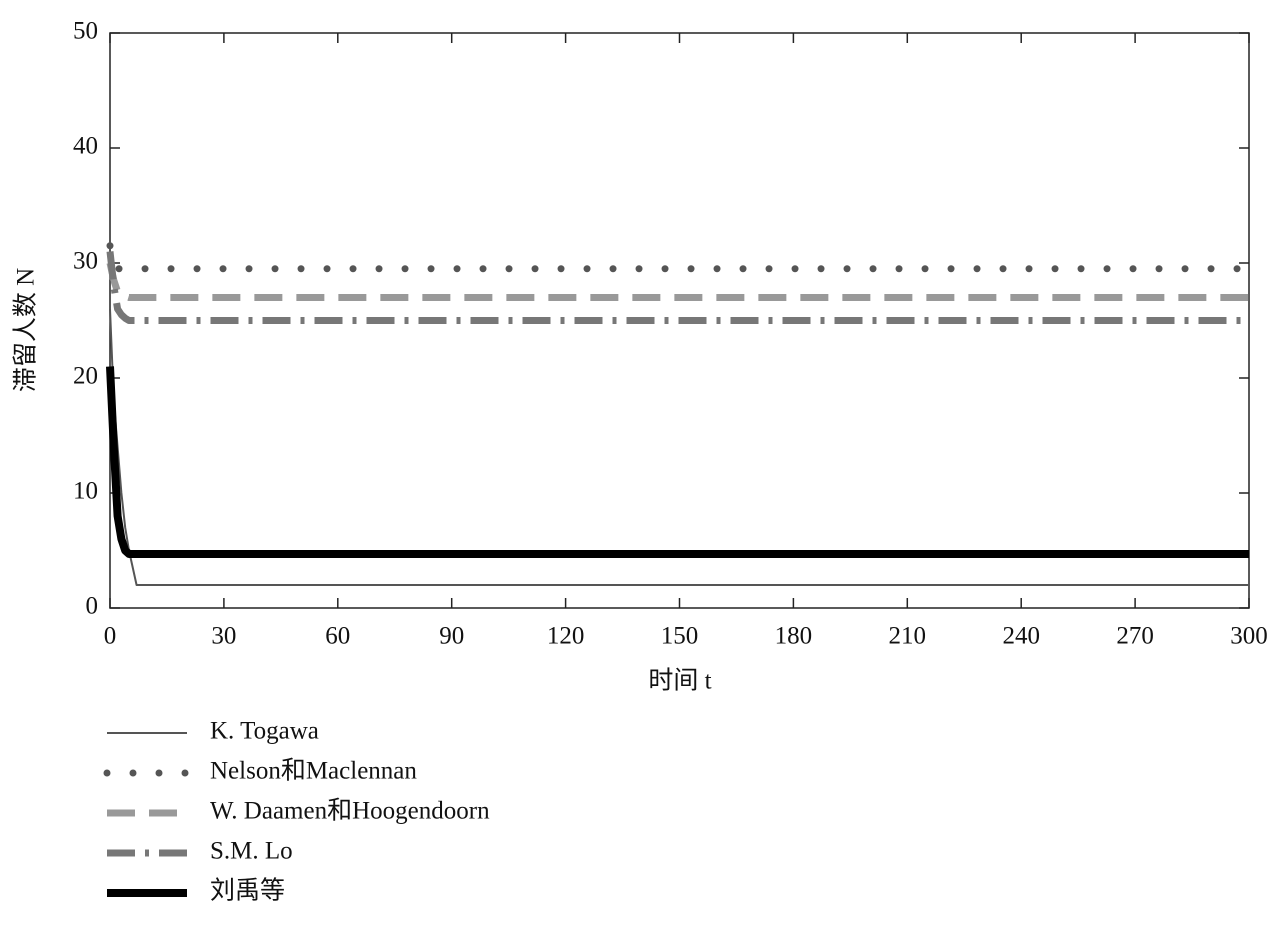 This screenshot has height=925, width=1280. I want to click on y-axis-label: 滞留人数 N, so click(26, 330).